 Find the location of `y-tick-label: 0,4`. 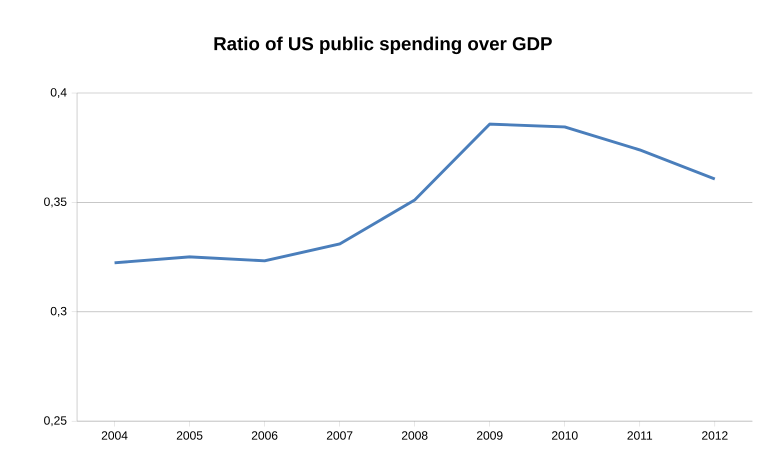

y-tick-label: 0,4 is located at coordinates (58, 93).